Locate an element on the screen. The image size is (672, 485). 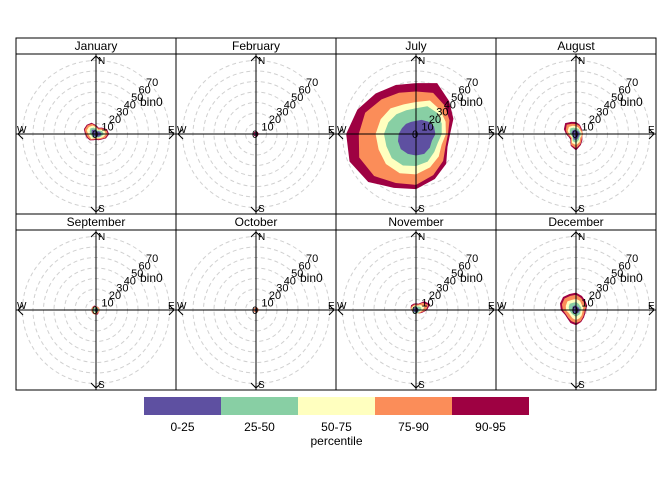
panel-title: January is located at coordinates (96, 46).